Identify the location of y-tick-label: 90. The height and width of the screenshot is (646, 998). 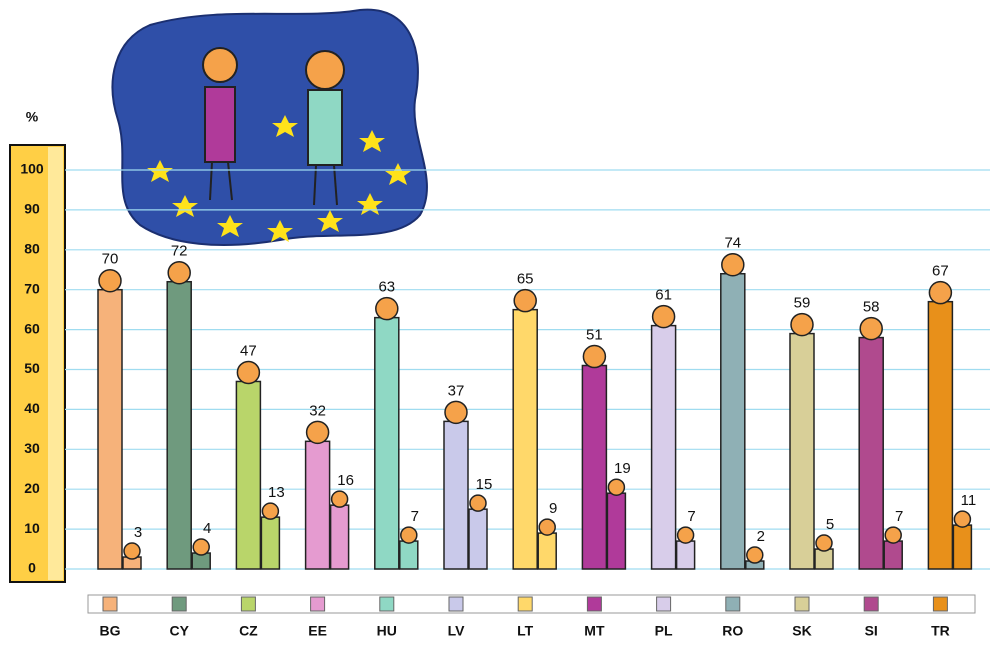
(32, 209).